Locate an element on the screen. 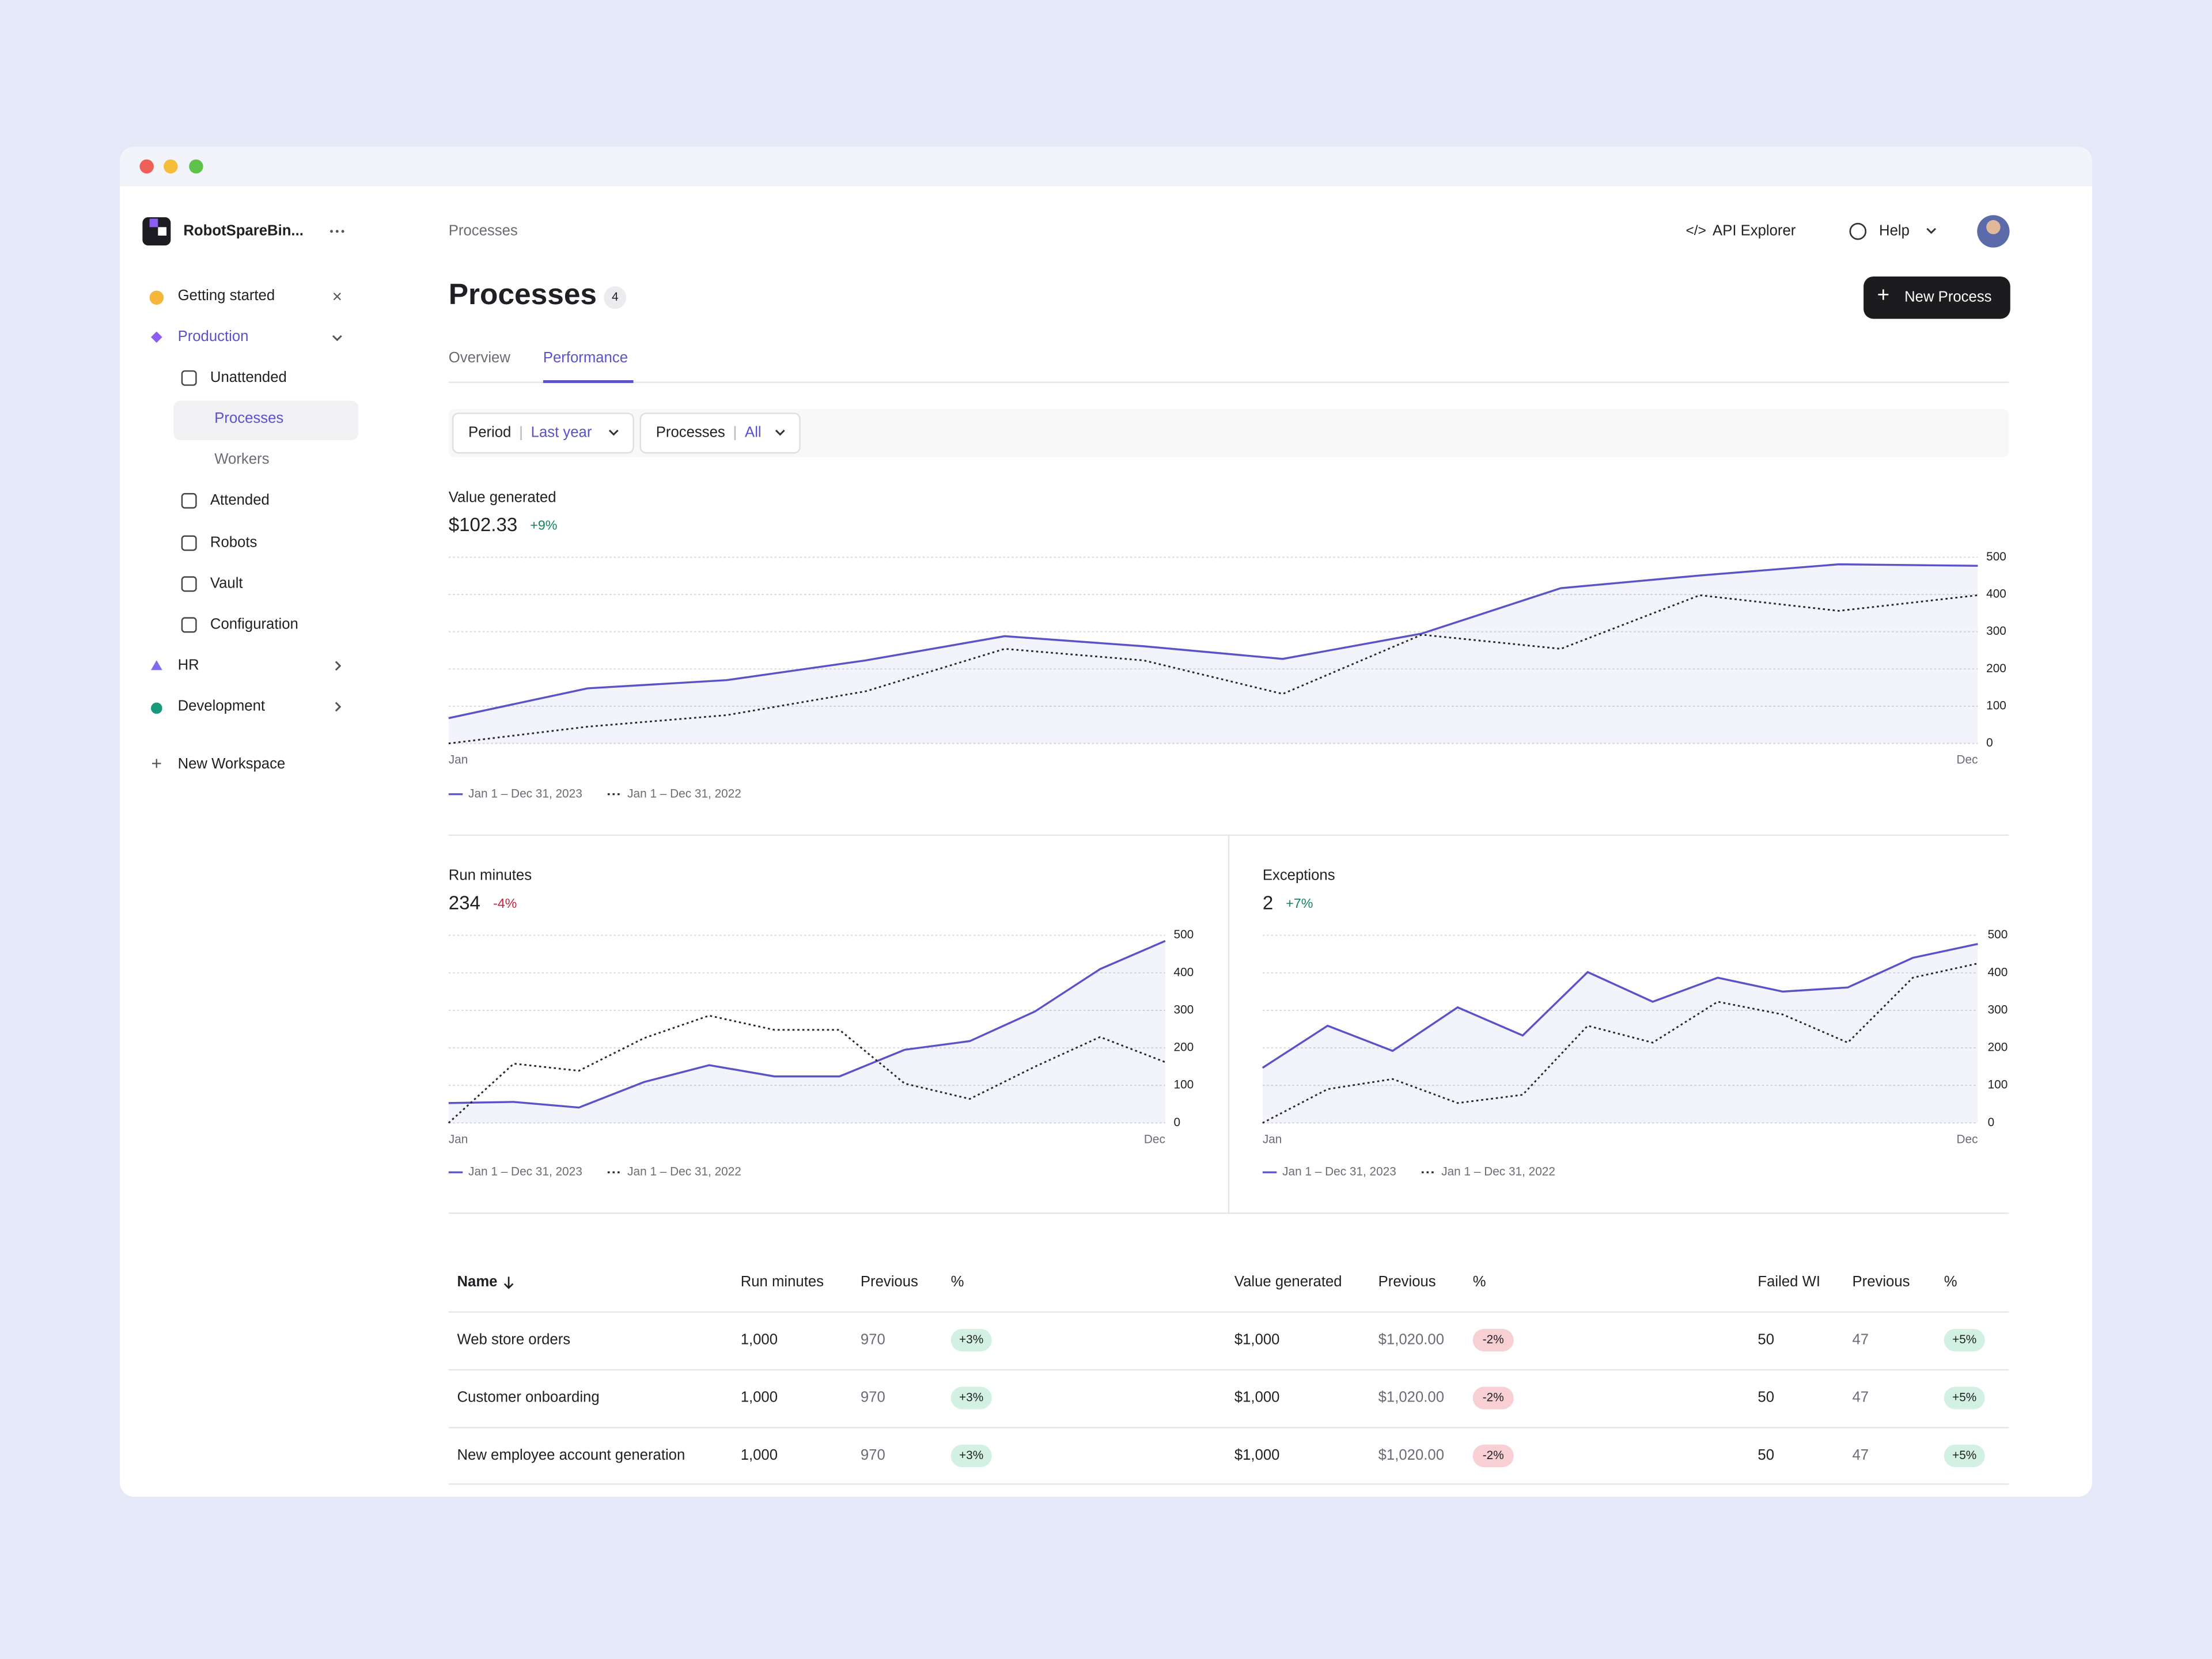 The image size is (2212, 1659). workspace-logo is located at coordinates (156, 231).